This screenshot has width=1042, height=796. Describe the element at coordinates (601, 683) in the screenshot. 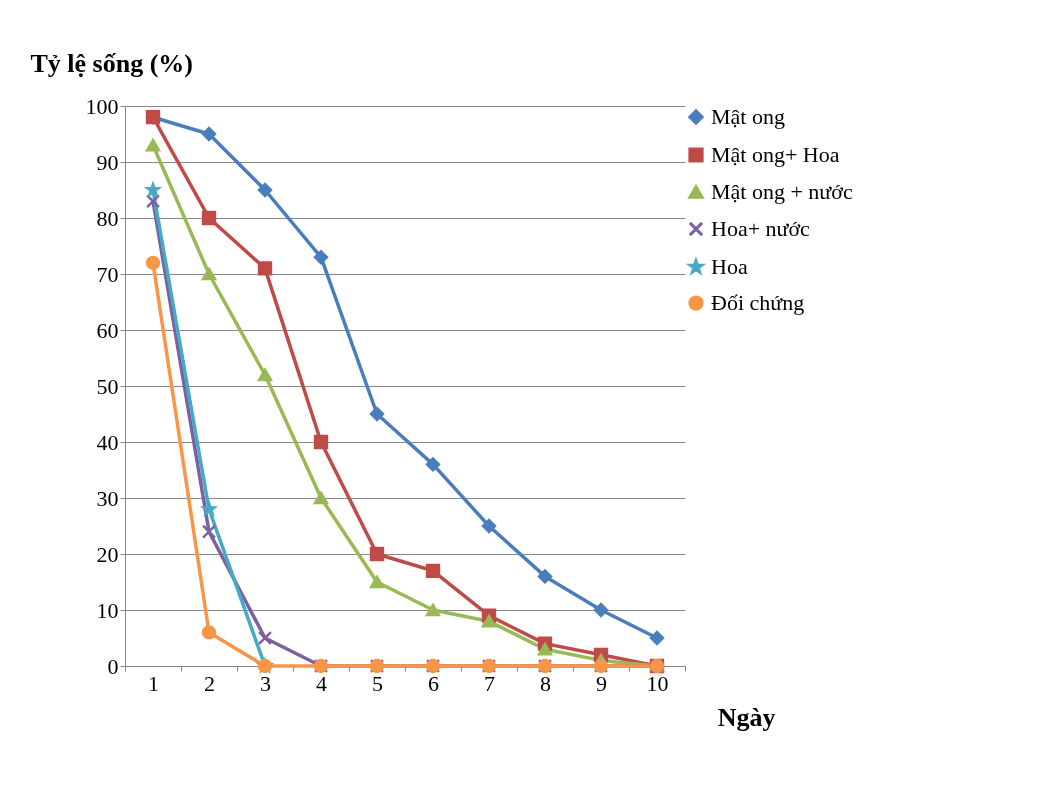

I see `x-tick-label: 9` at that location.